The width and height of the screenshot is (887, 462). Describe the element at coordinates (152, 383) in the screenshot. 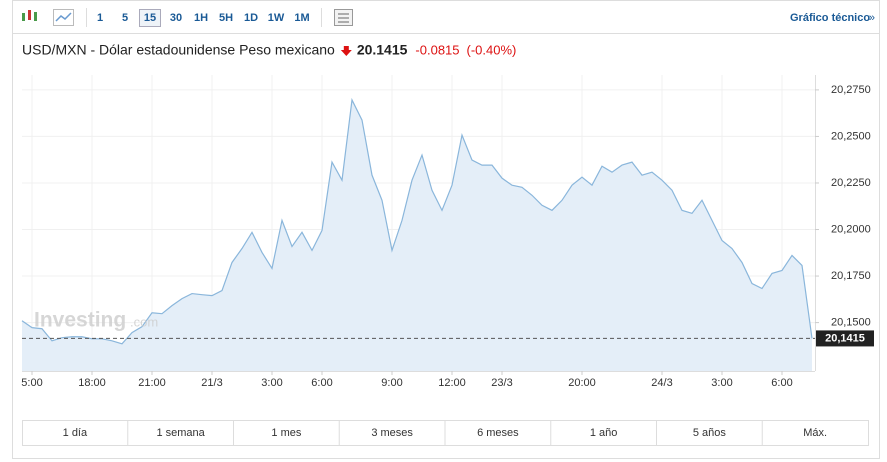

I see `x-tick-label: 21:00` at that location.